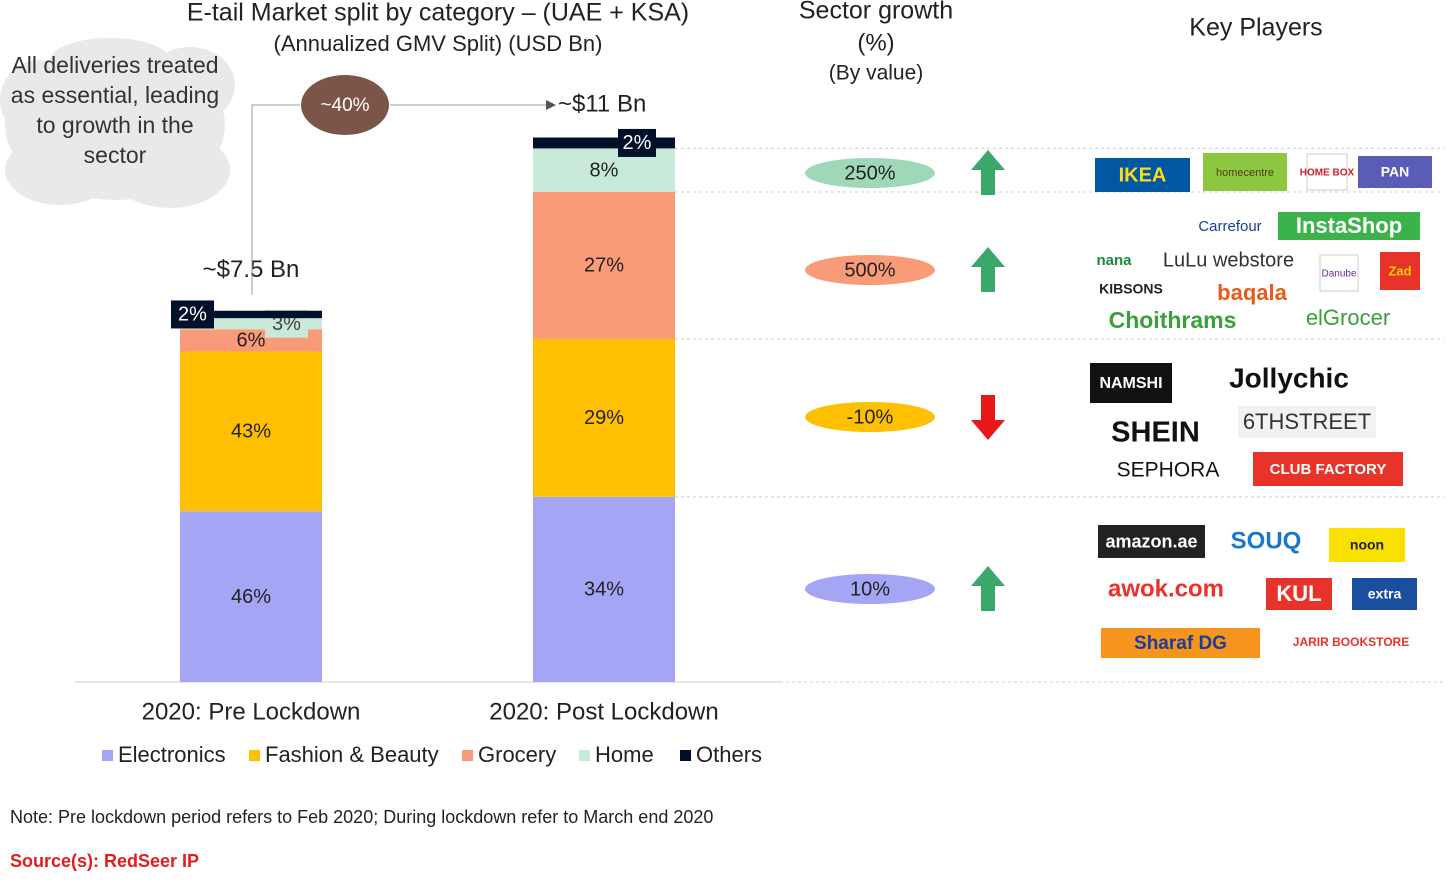  I want to click on logo-text: Danube, so click(1338, 274).